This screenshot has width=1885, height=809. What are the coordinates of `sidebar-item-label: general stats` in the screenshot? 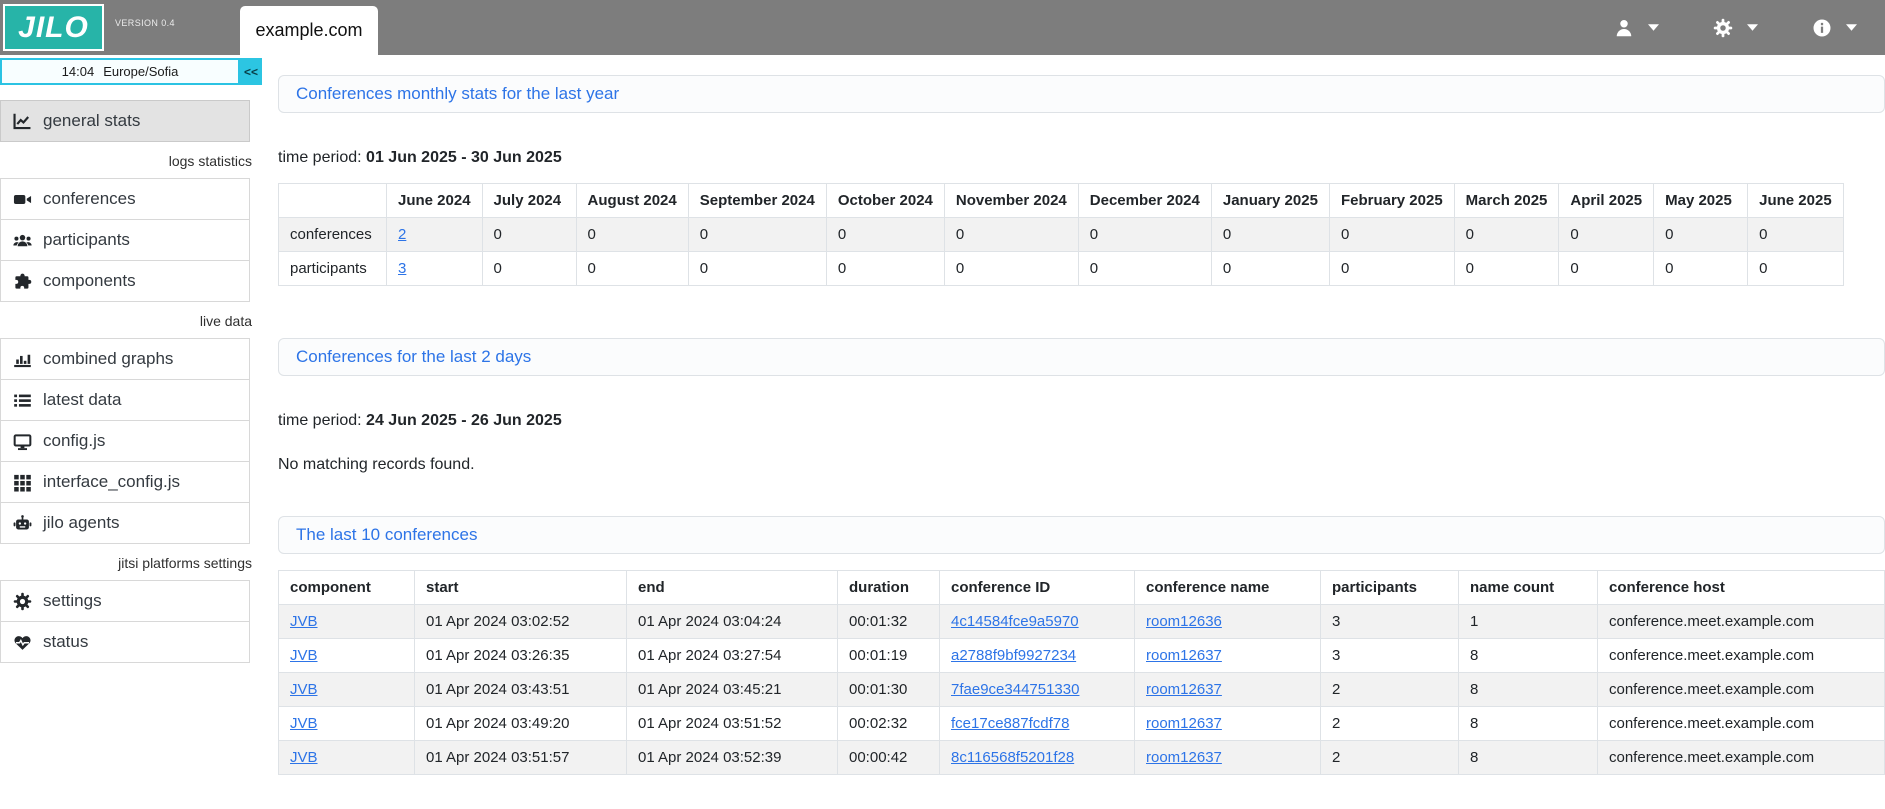 It's located at (92, 120).